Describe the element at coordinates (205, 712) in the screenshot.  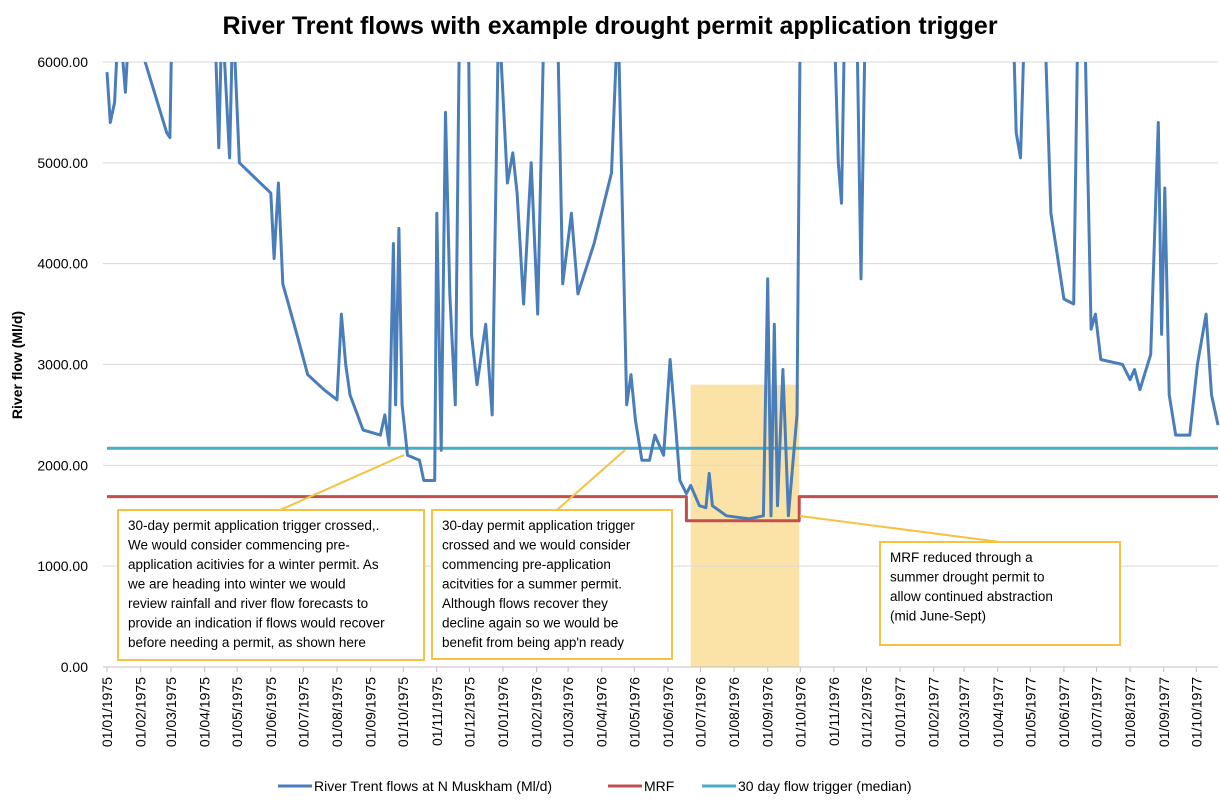
I see `x-tick-label: 01/04/1975` at that location.